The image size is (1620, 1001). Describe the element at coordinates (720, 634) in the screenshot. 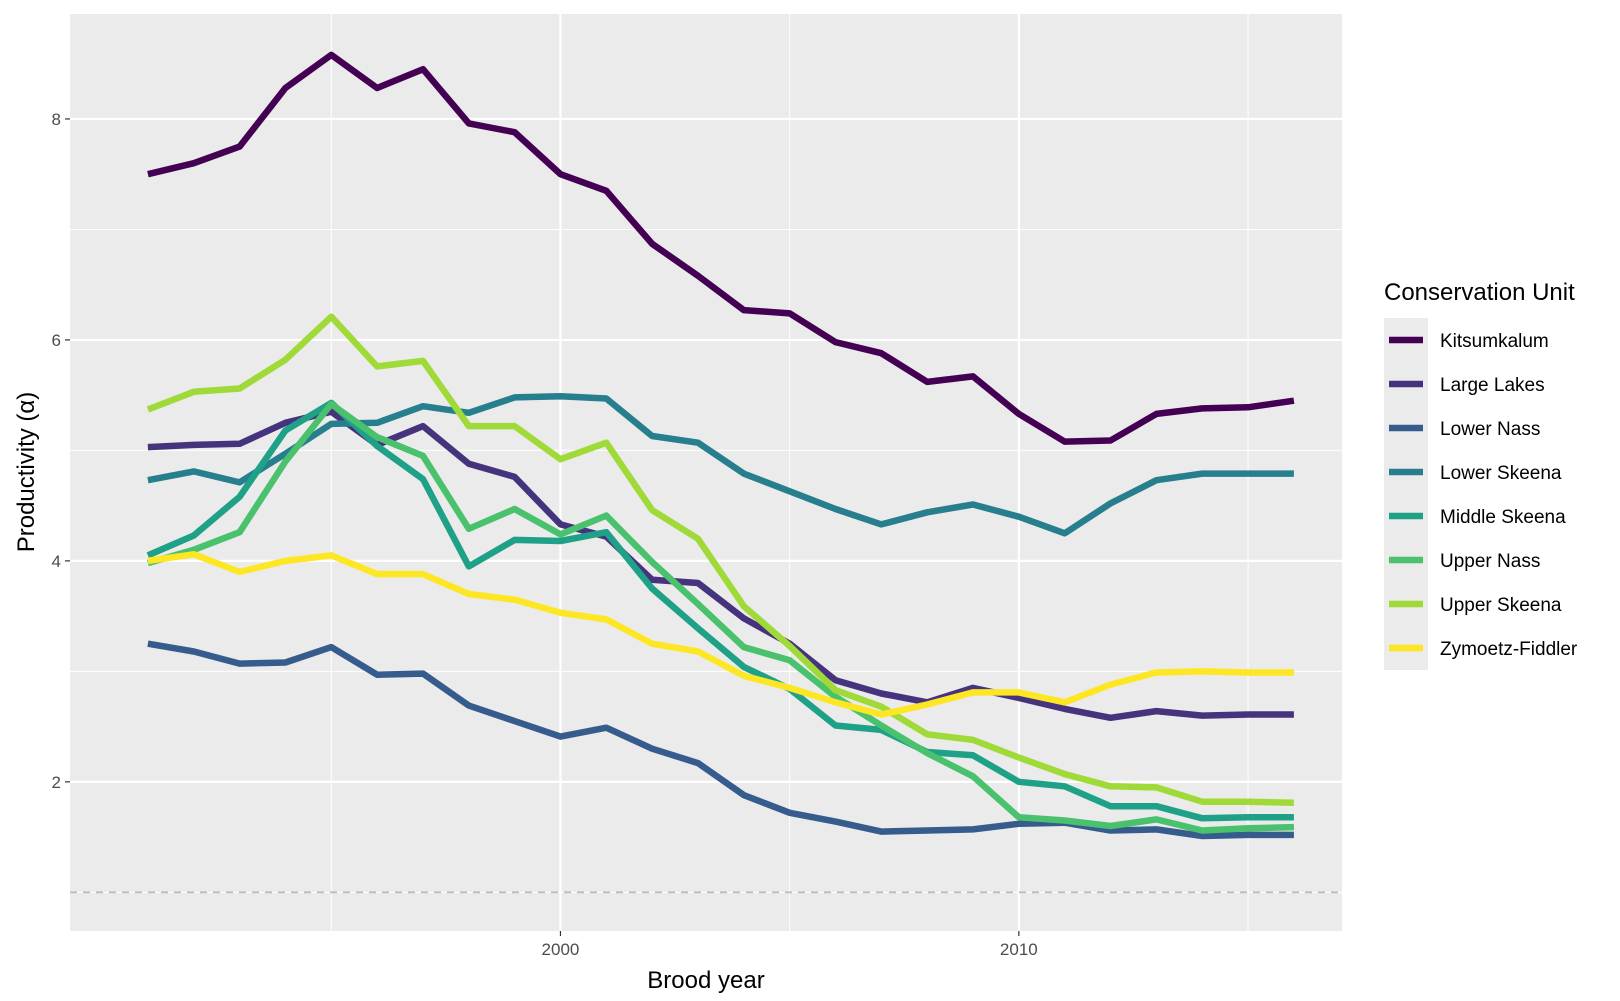

I see `series-line-zymoetz-fiddler` at that location.